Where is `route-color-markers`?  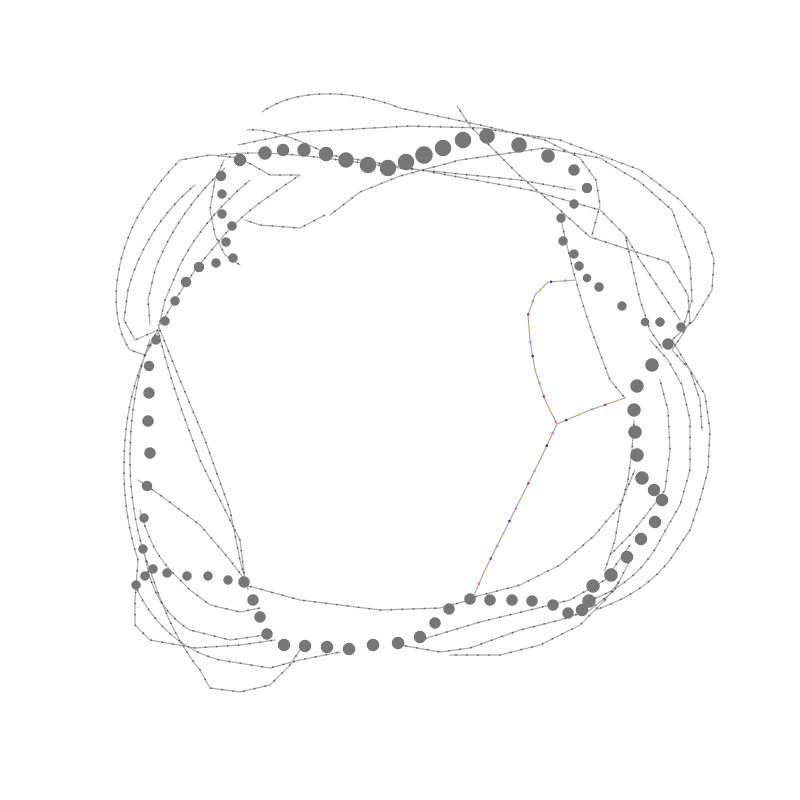 route-color-markers is located at coordinates (548, 432).